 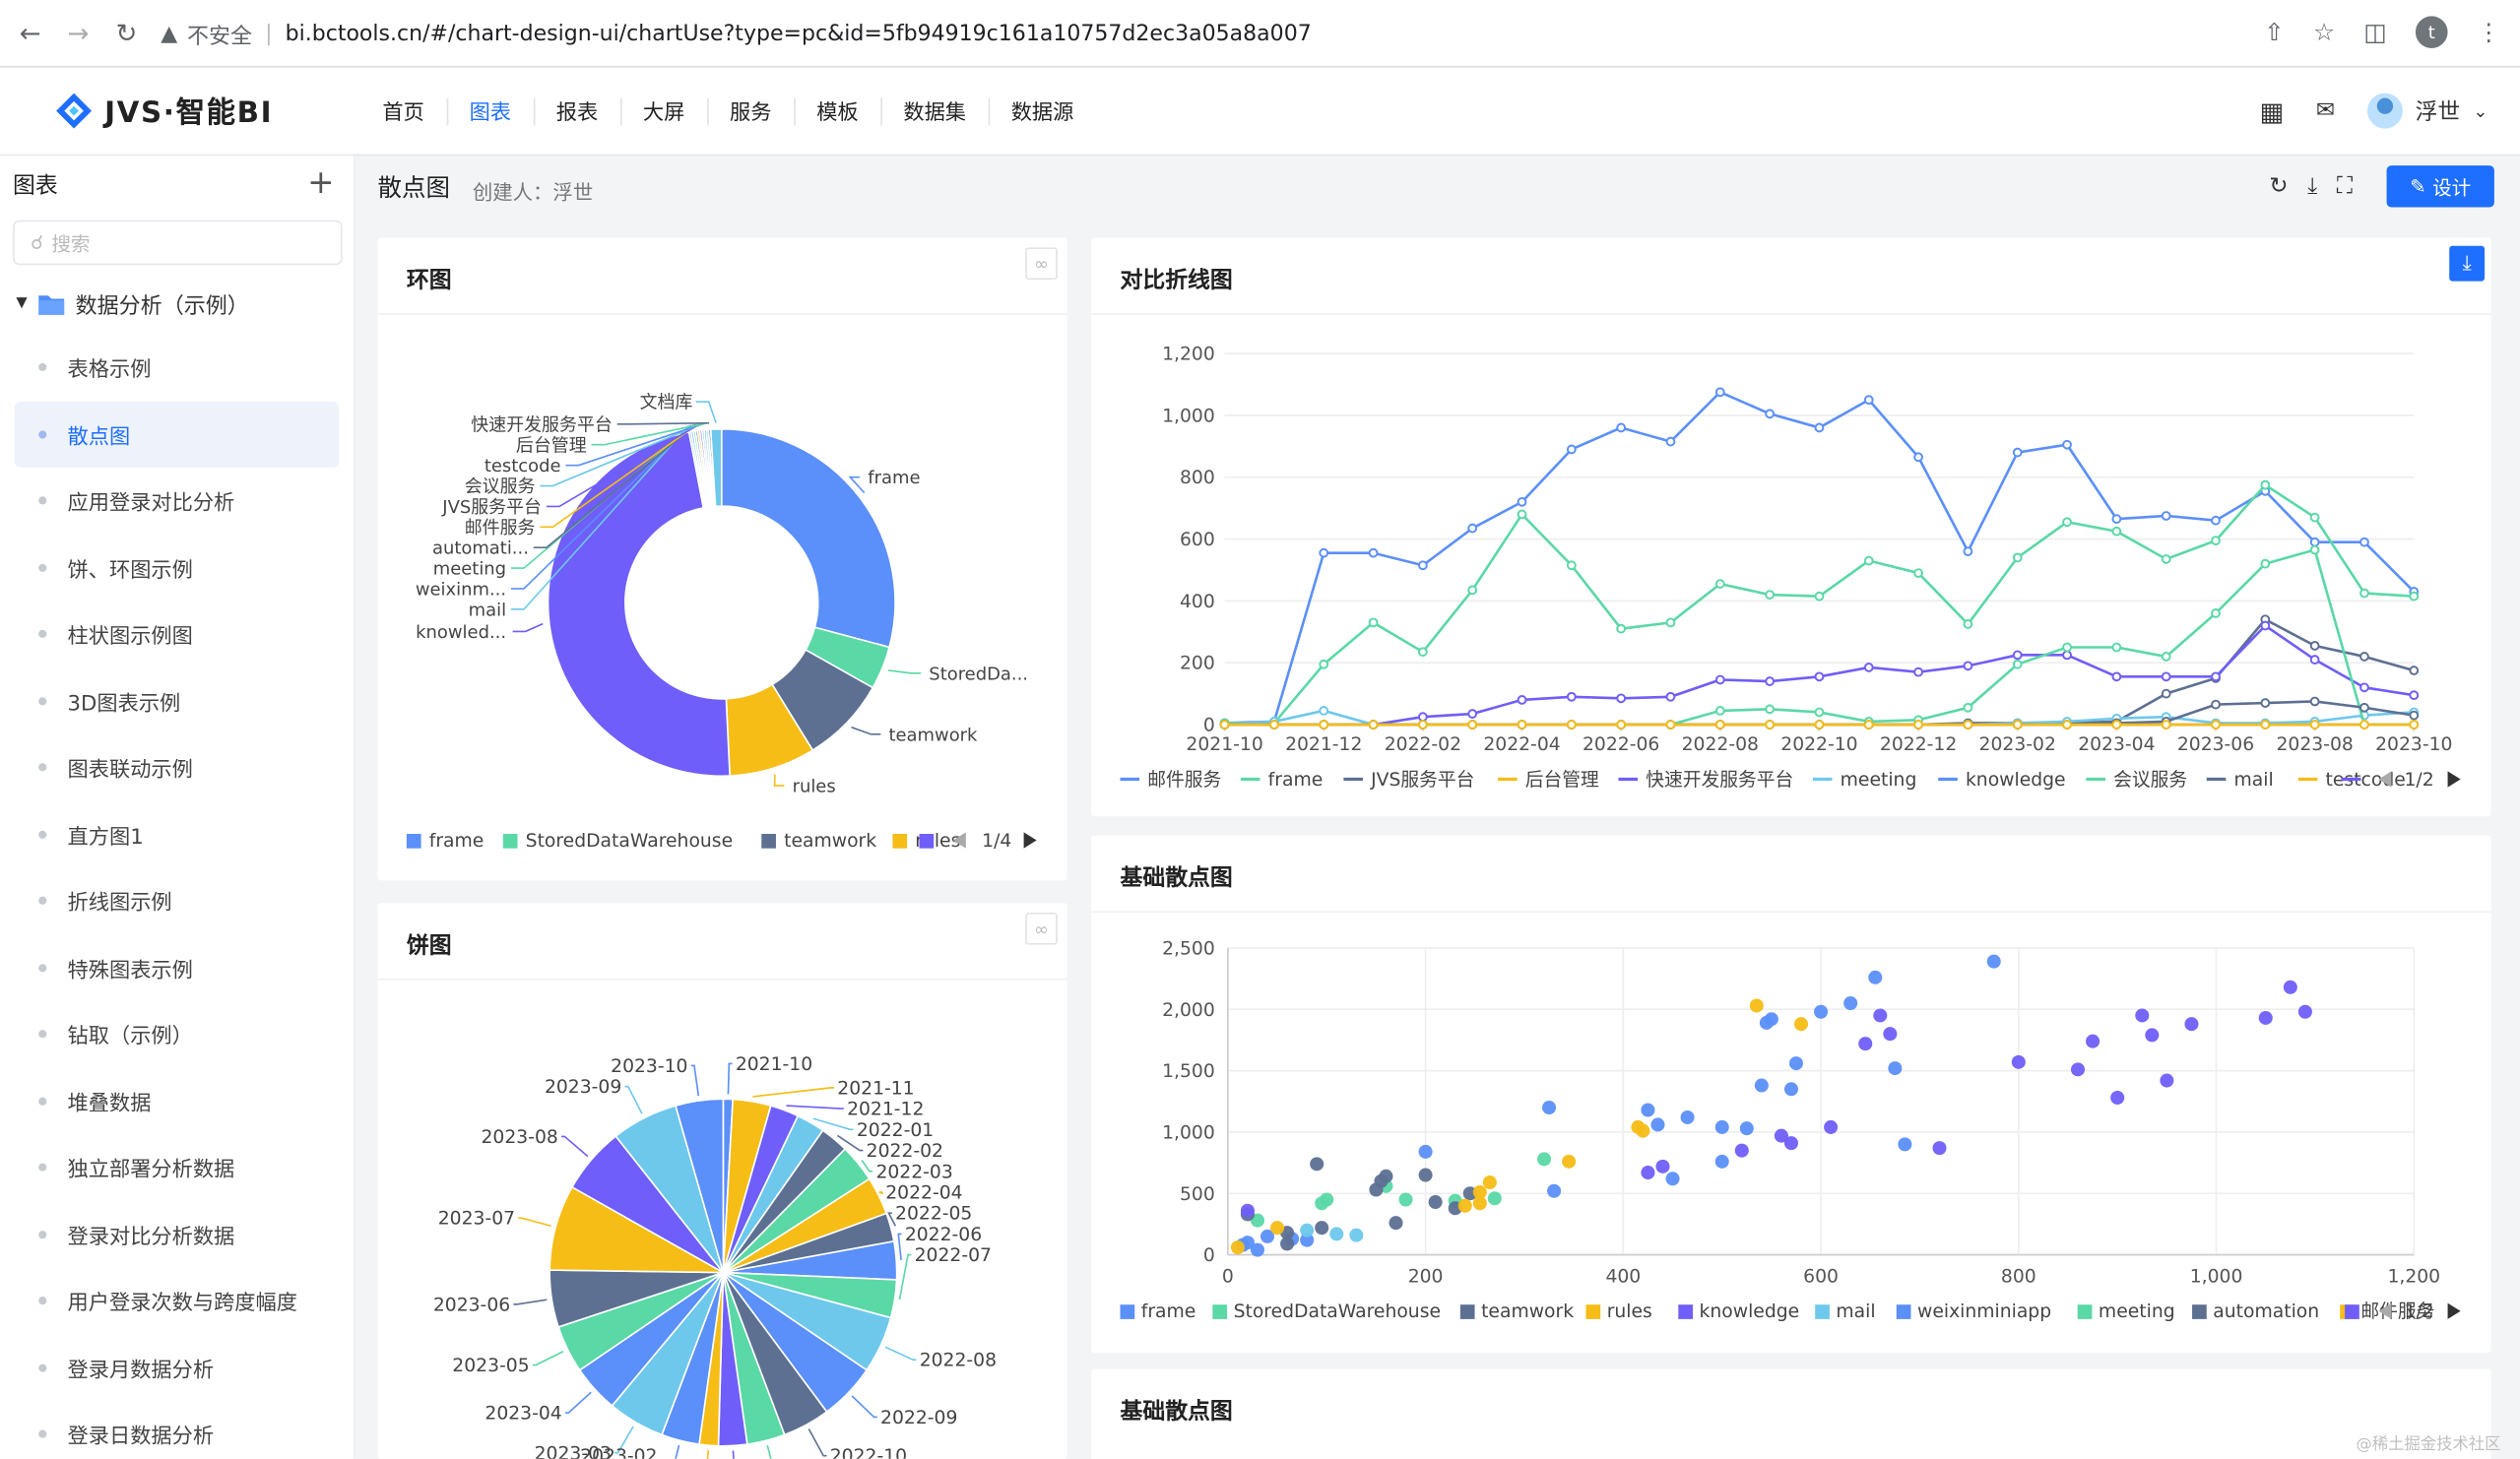 What do you see at coordinates (178, 243) in the screenshot?
I see `sidebar-search-input: ☌ 搜索` at bounding box center [178, 243].